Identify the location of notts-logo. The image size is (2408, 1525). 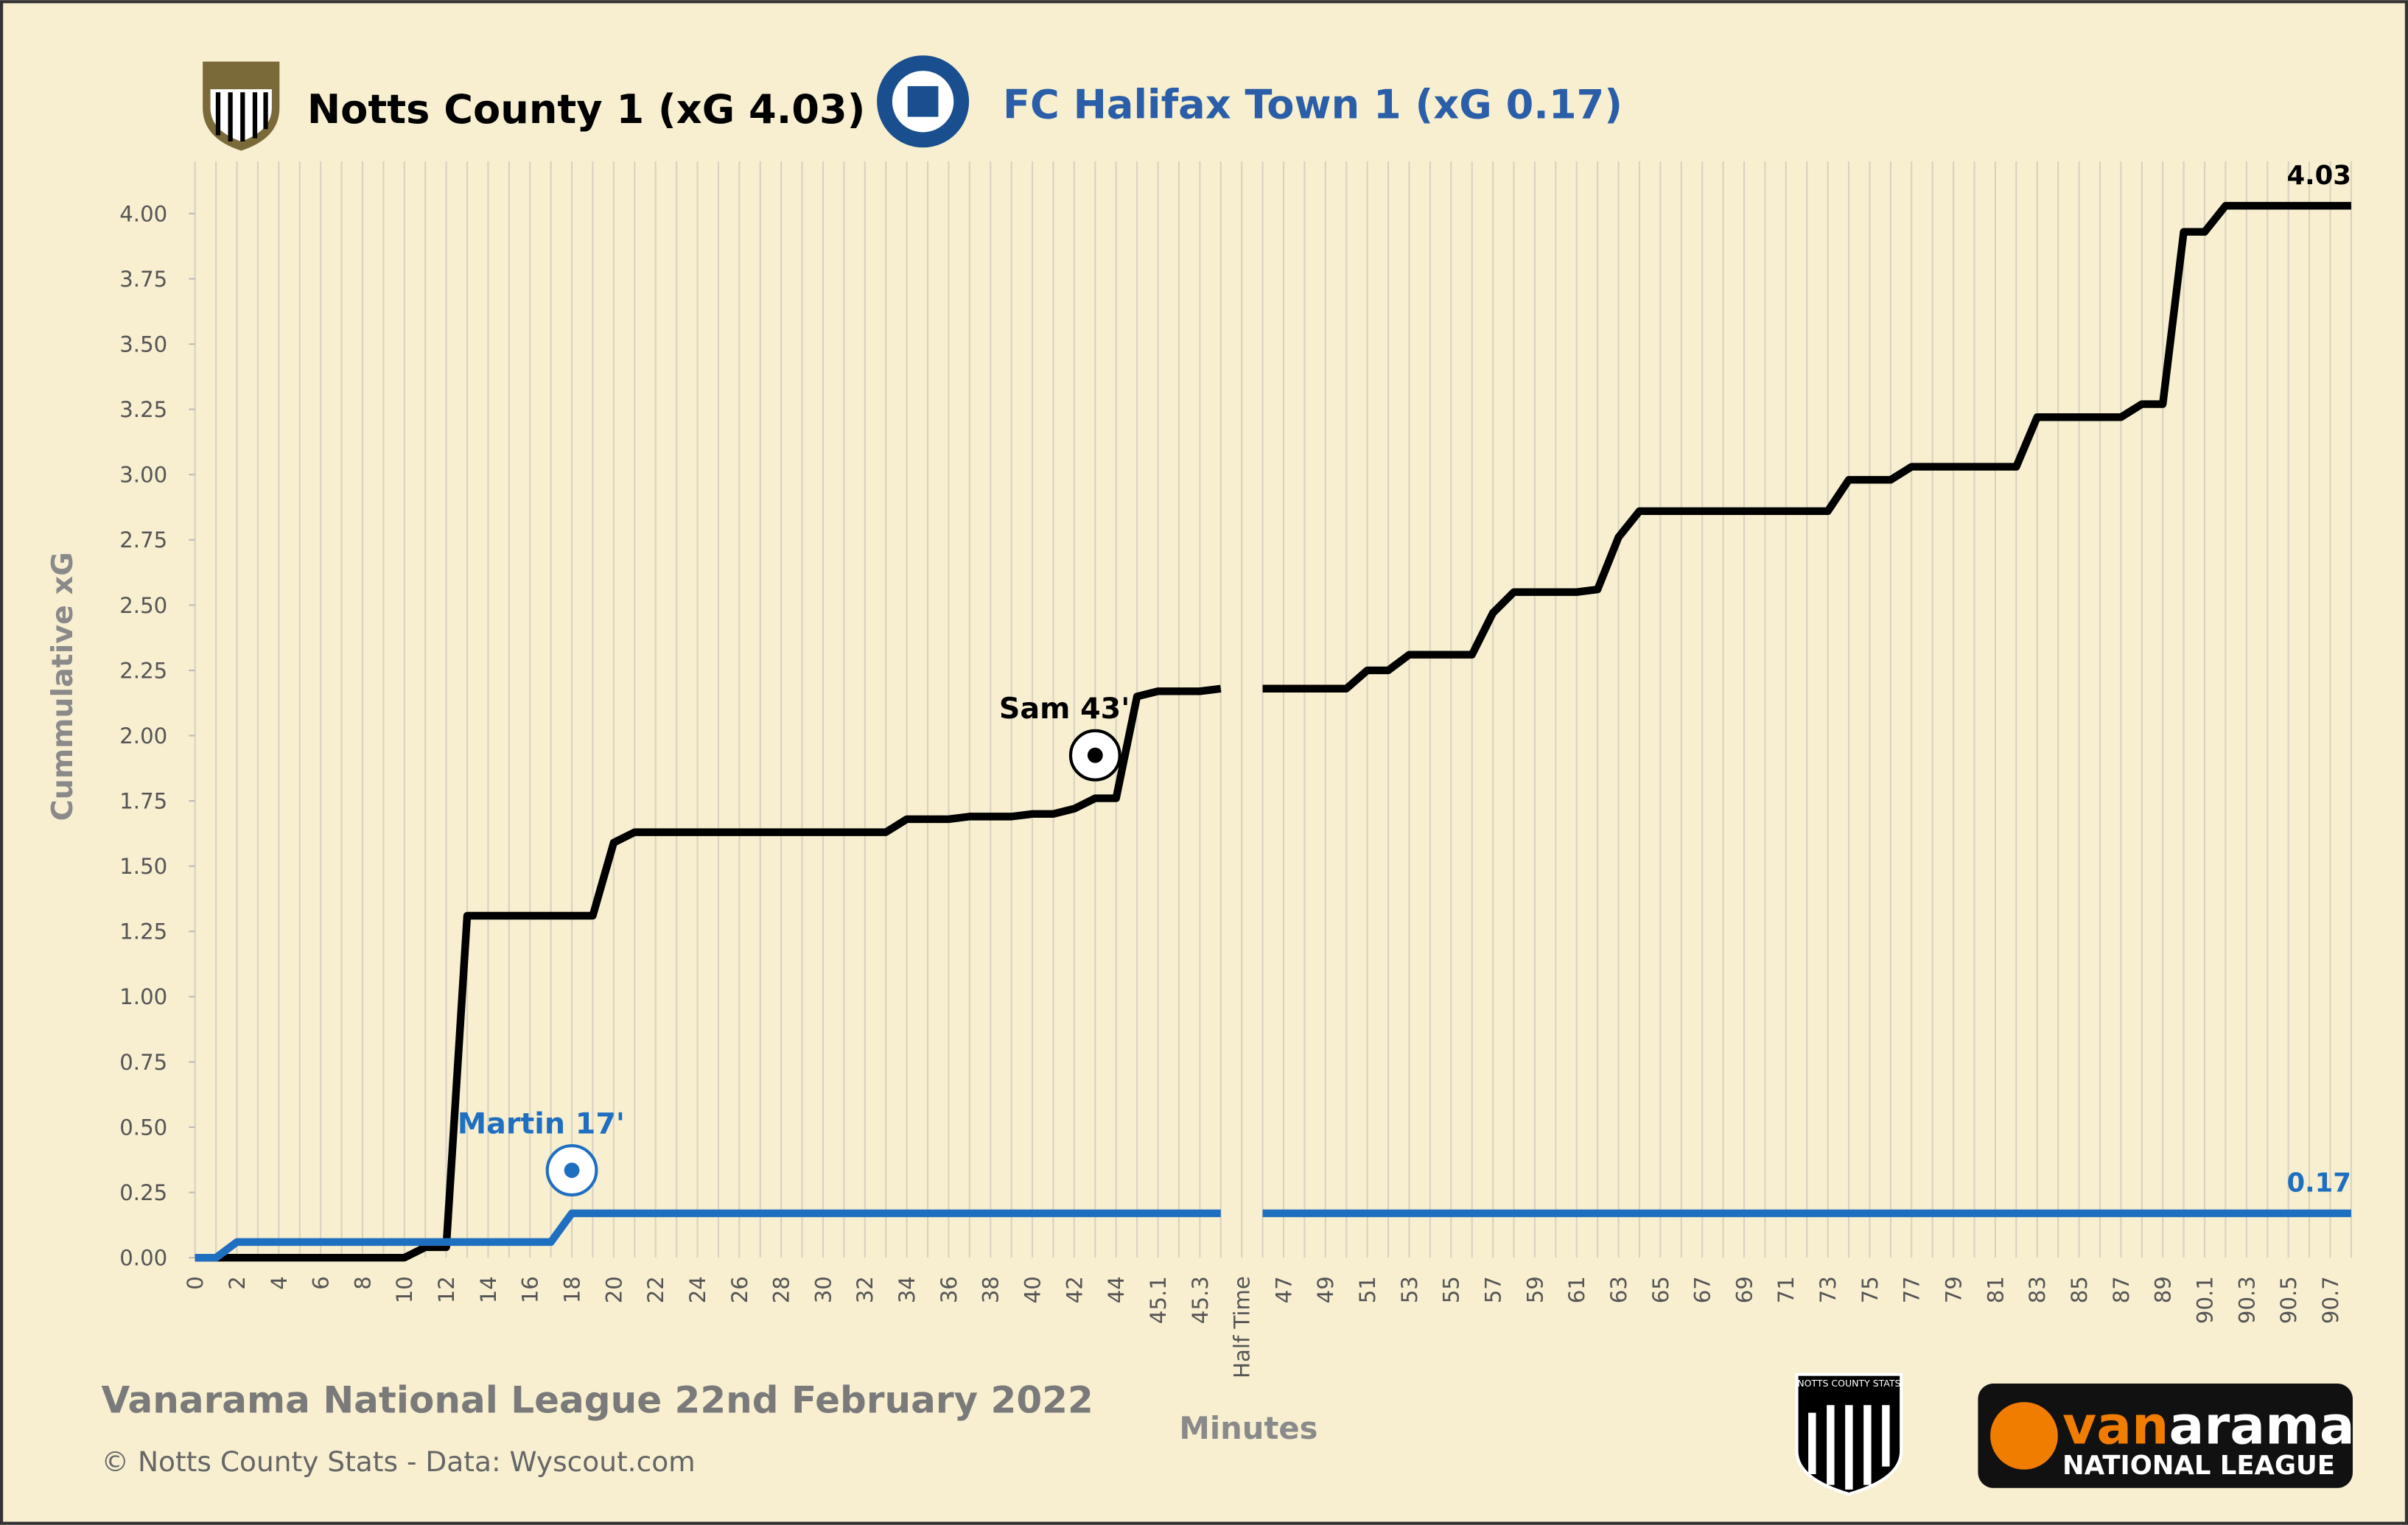
(241, 106).